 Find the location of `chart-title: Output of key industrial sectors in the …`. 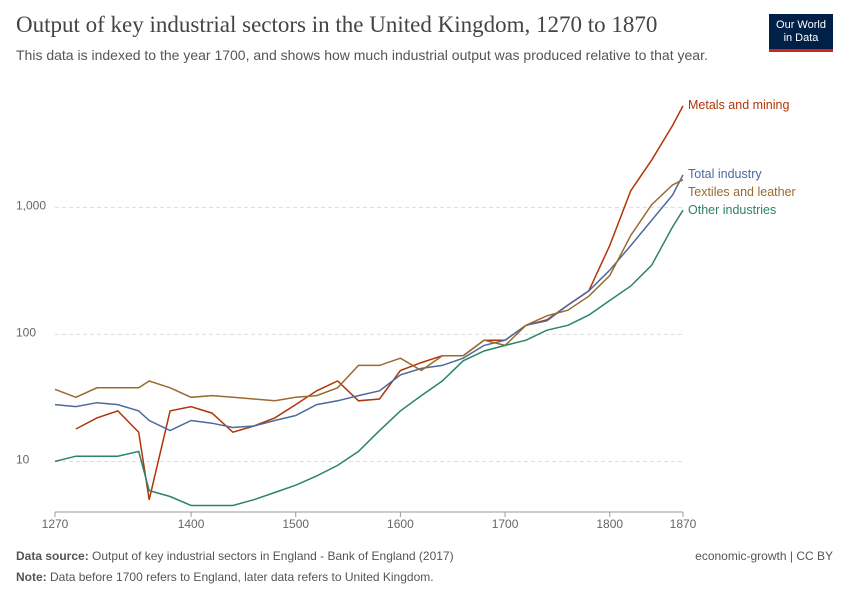

chart-title: Output of key industrial sectors in the … is located at coordinates (336, 24).